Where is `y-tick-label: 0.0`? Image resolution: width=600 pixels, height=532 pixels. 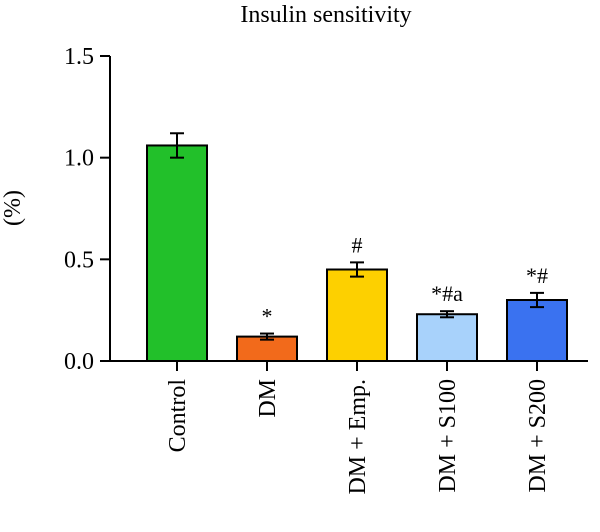 y-tick-label: 0.0 is located at coordinates (79, 362).